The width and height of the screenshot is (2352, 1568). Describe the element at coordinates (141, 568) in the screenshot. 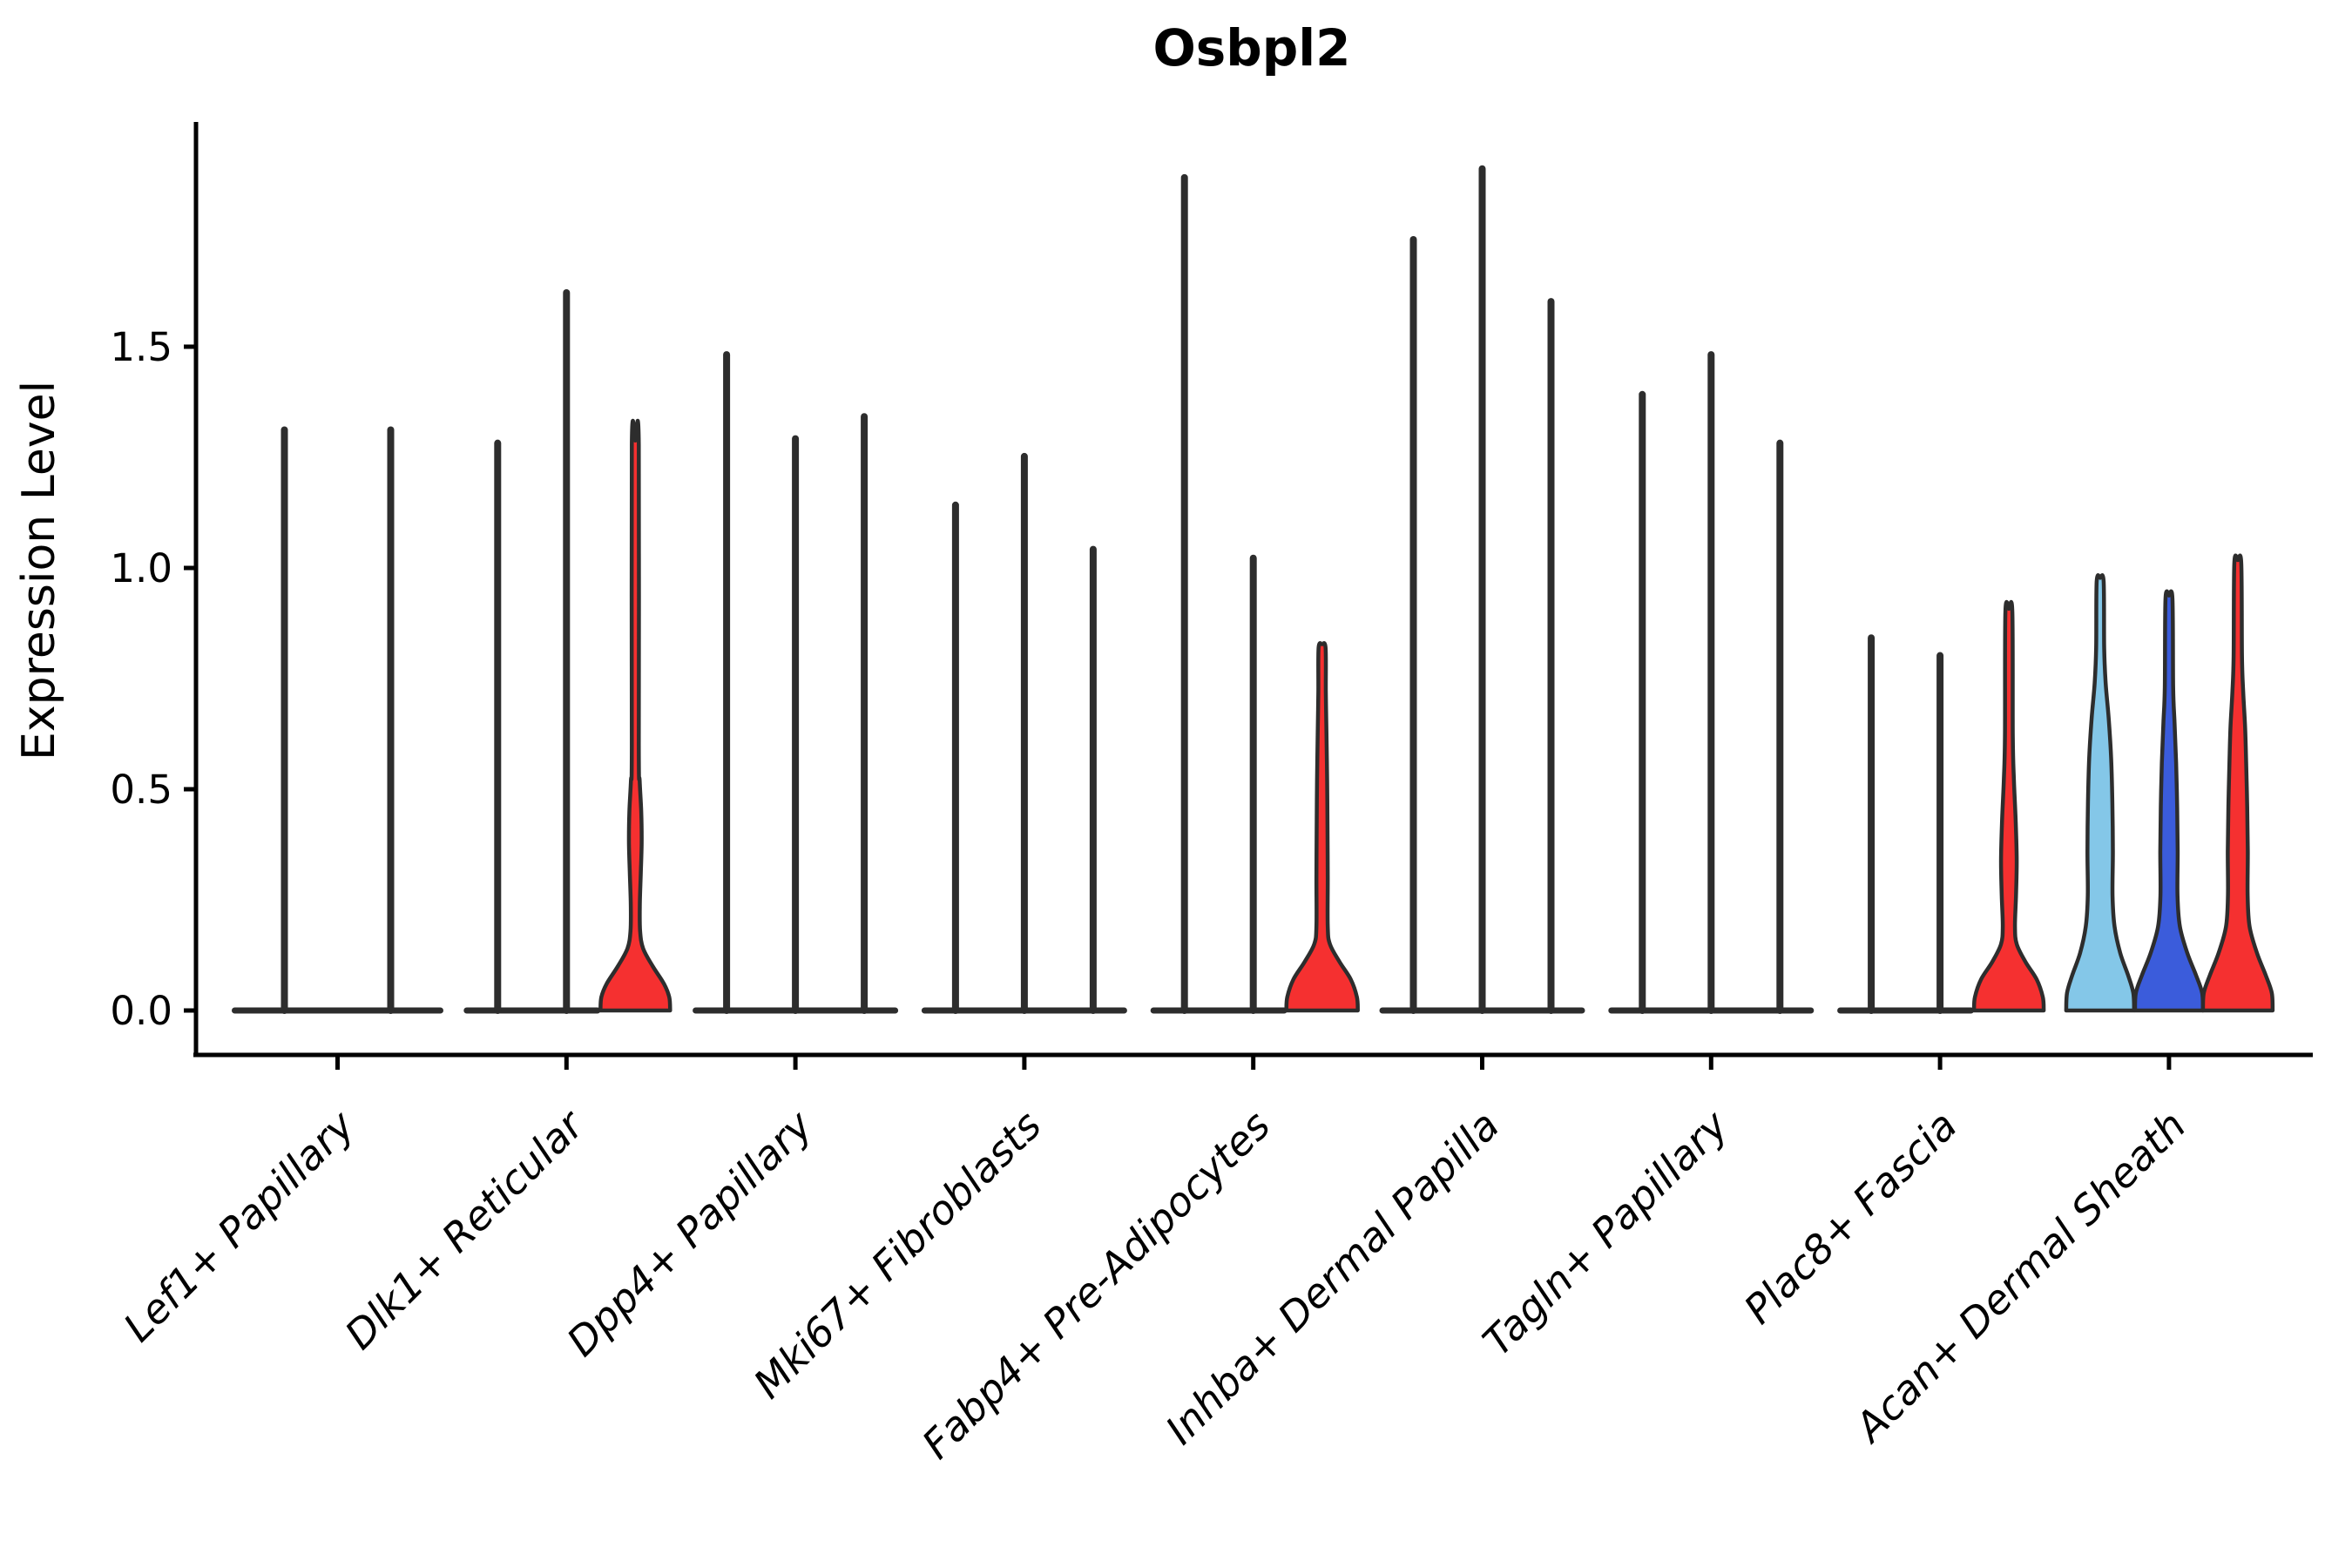

I see `y-tick-label: 1.0` at that location.